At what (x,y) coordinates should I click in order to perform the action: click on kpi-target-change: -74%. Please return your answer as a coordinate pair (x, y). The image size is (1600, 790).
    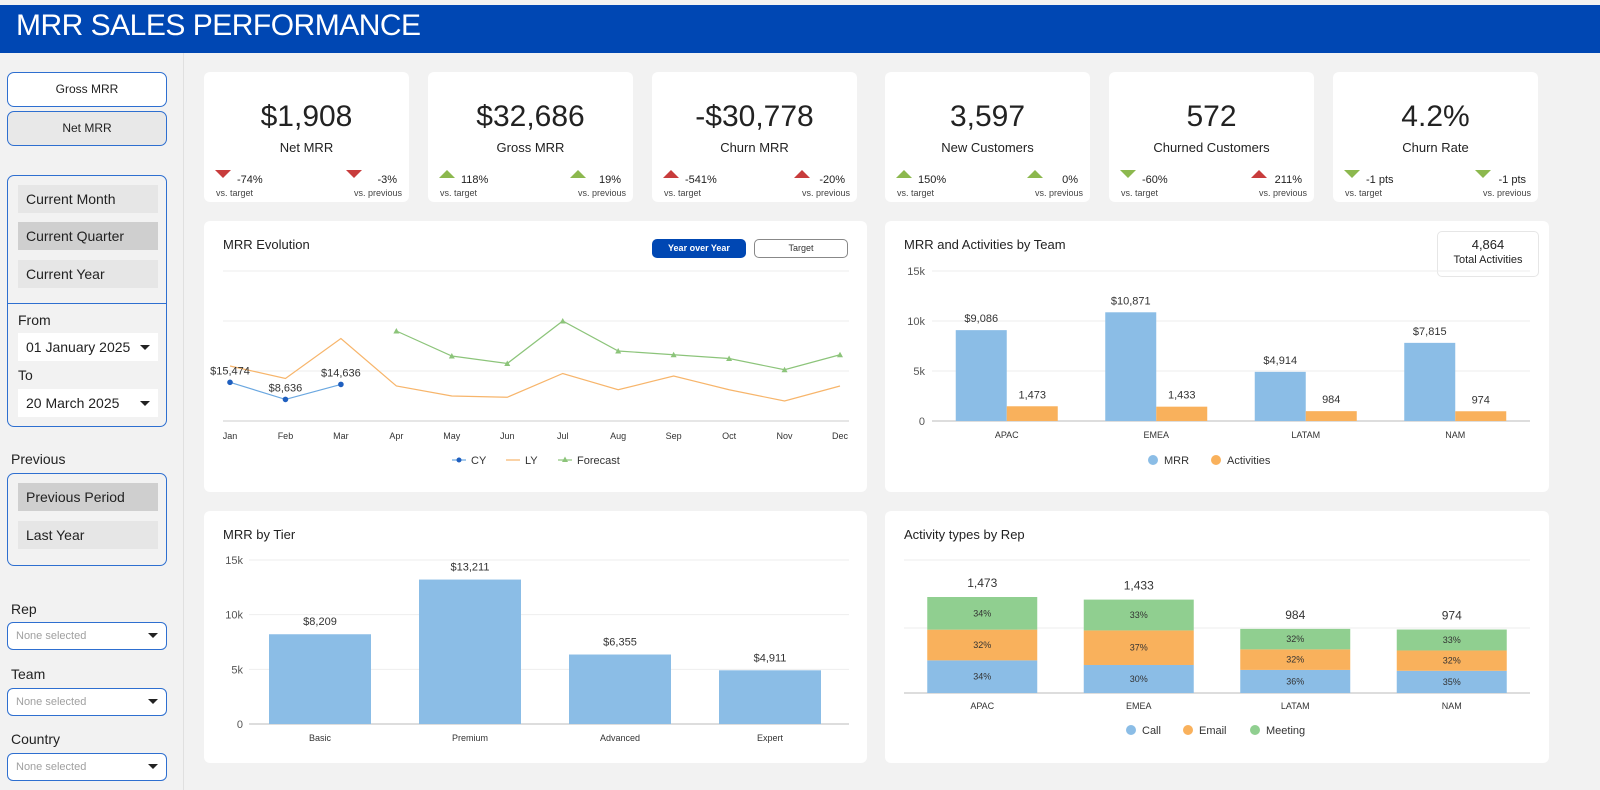
    Looking at the image, I should click on (250, 180).